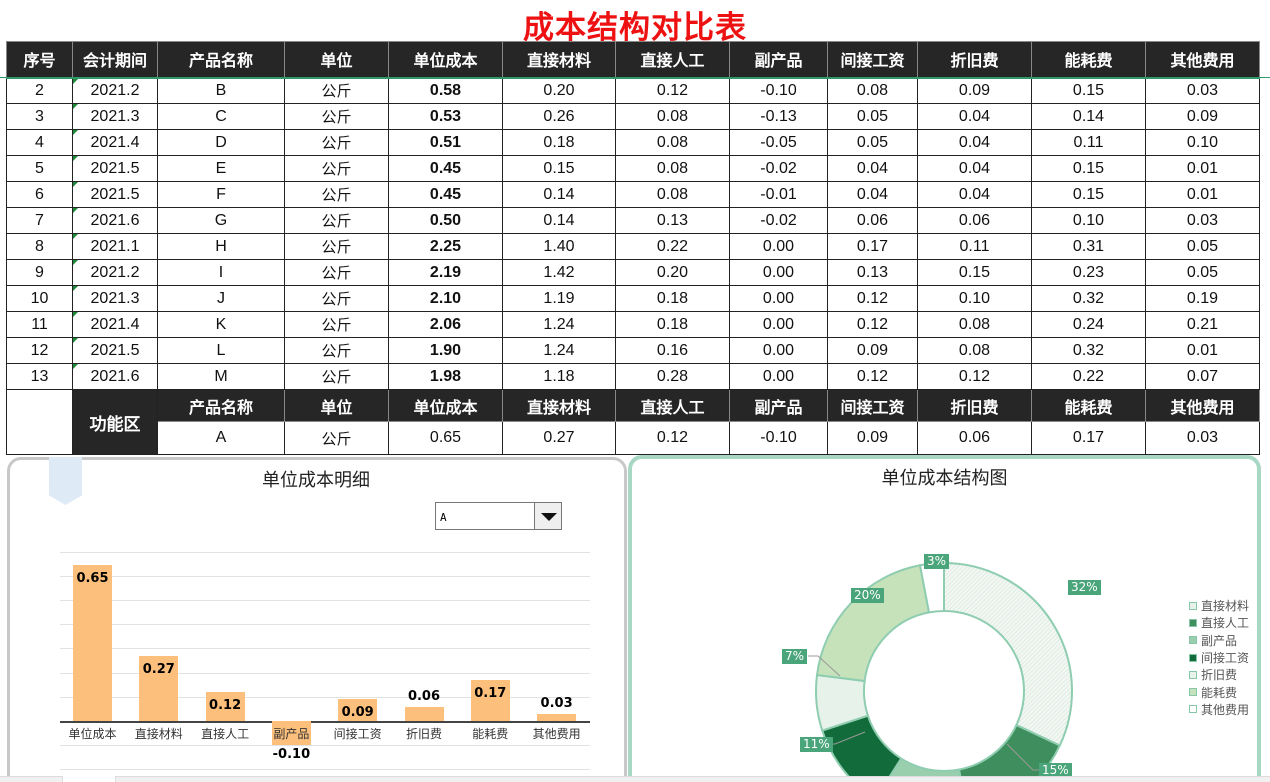  What do you see at coordinates (559, 142) in the screenshot?
I see `cell-direct-material: 0.18` at bounding box center [559, 142].